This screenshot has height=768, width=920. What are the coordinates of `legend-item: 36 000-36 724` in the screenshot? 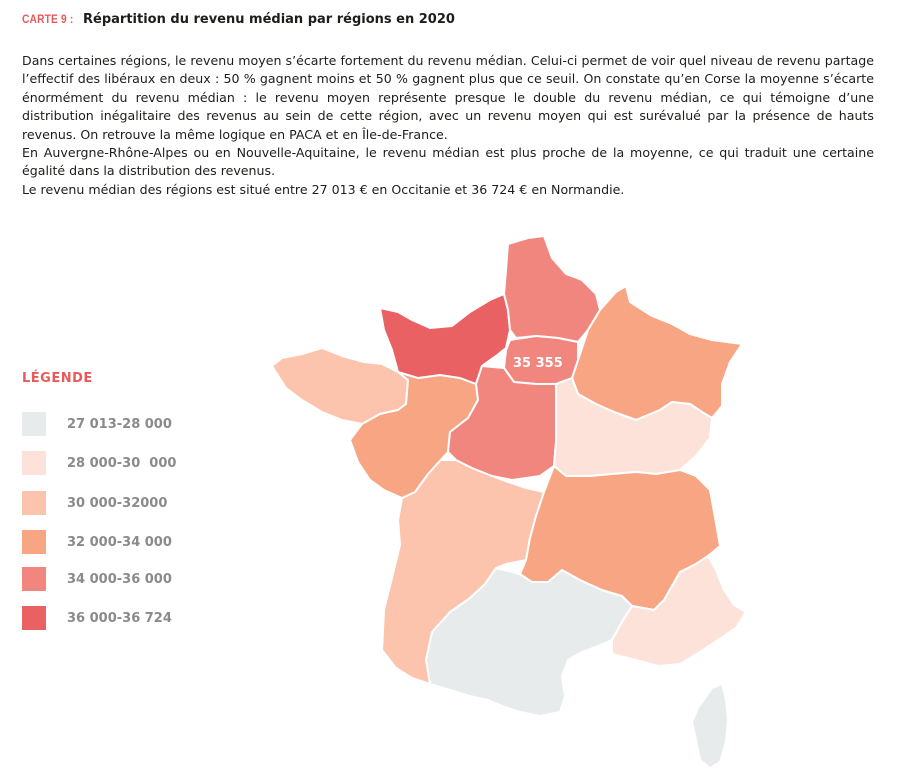 It's located at (97, 618).